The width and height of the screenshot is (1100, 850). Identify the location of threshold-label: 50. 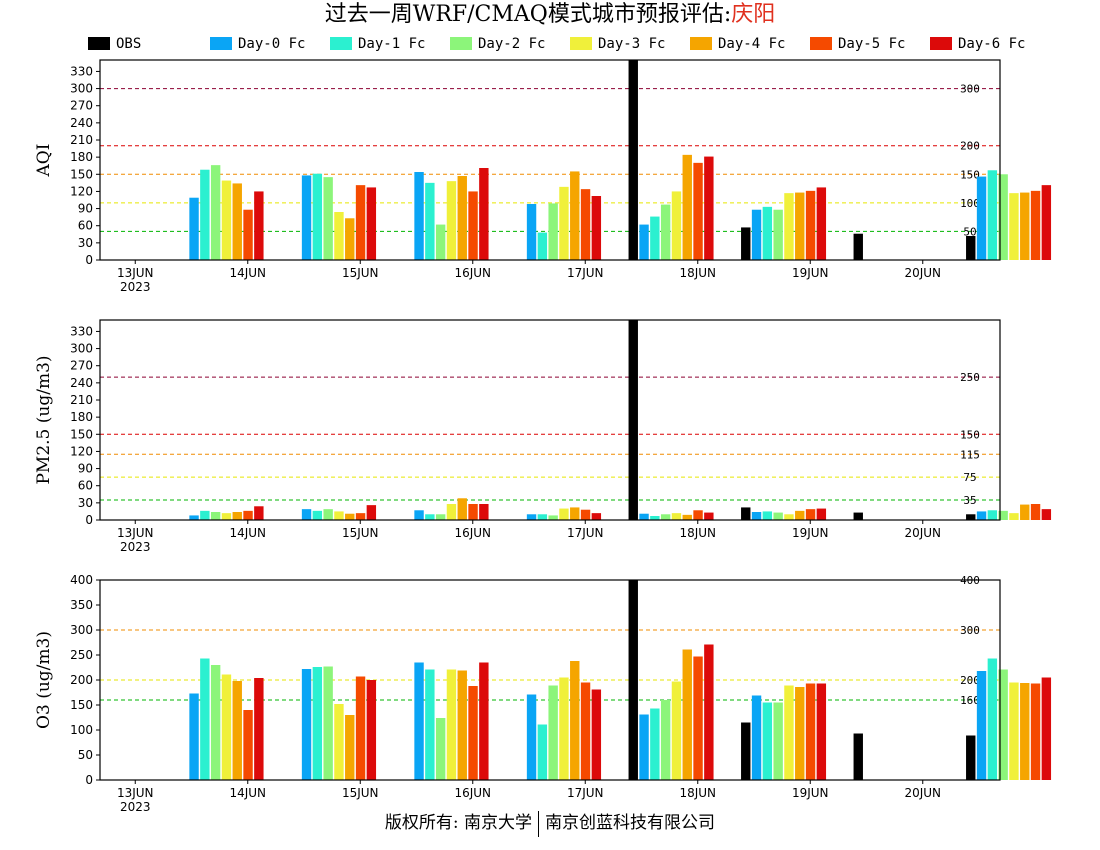
(969, 231).